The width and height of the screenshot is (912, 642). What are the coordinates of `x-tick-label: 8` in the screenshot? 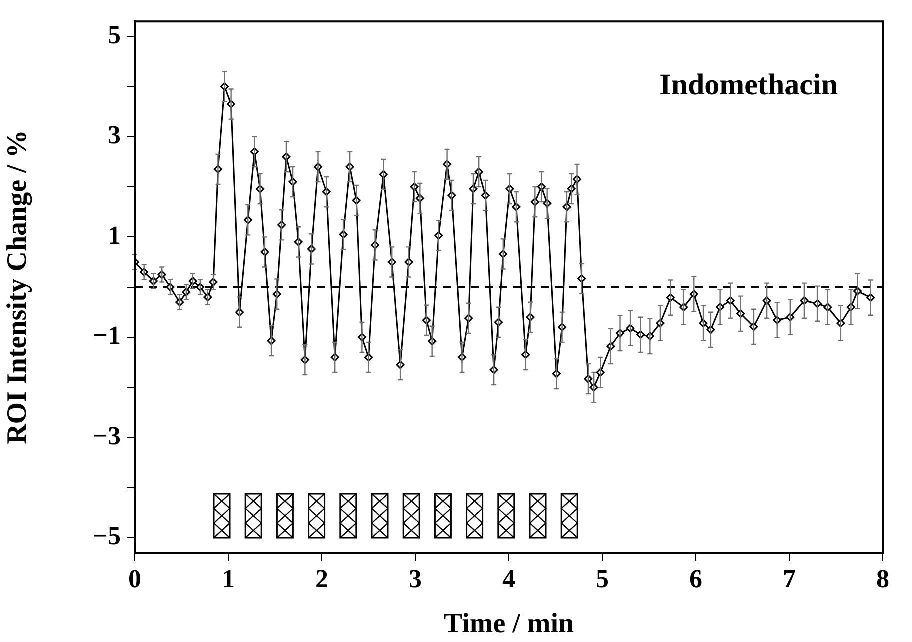 It's located at (883, 579).